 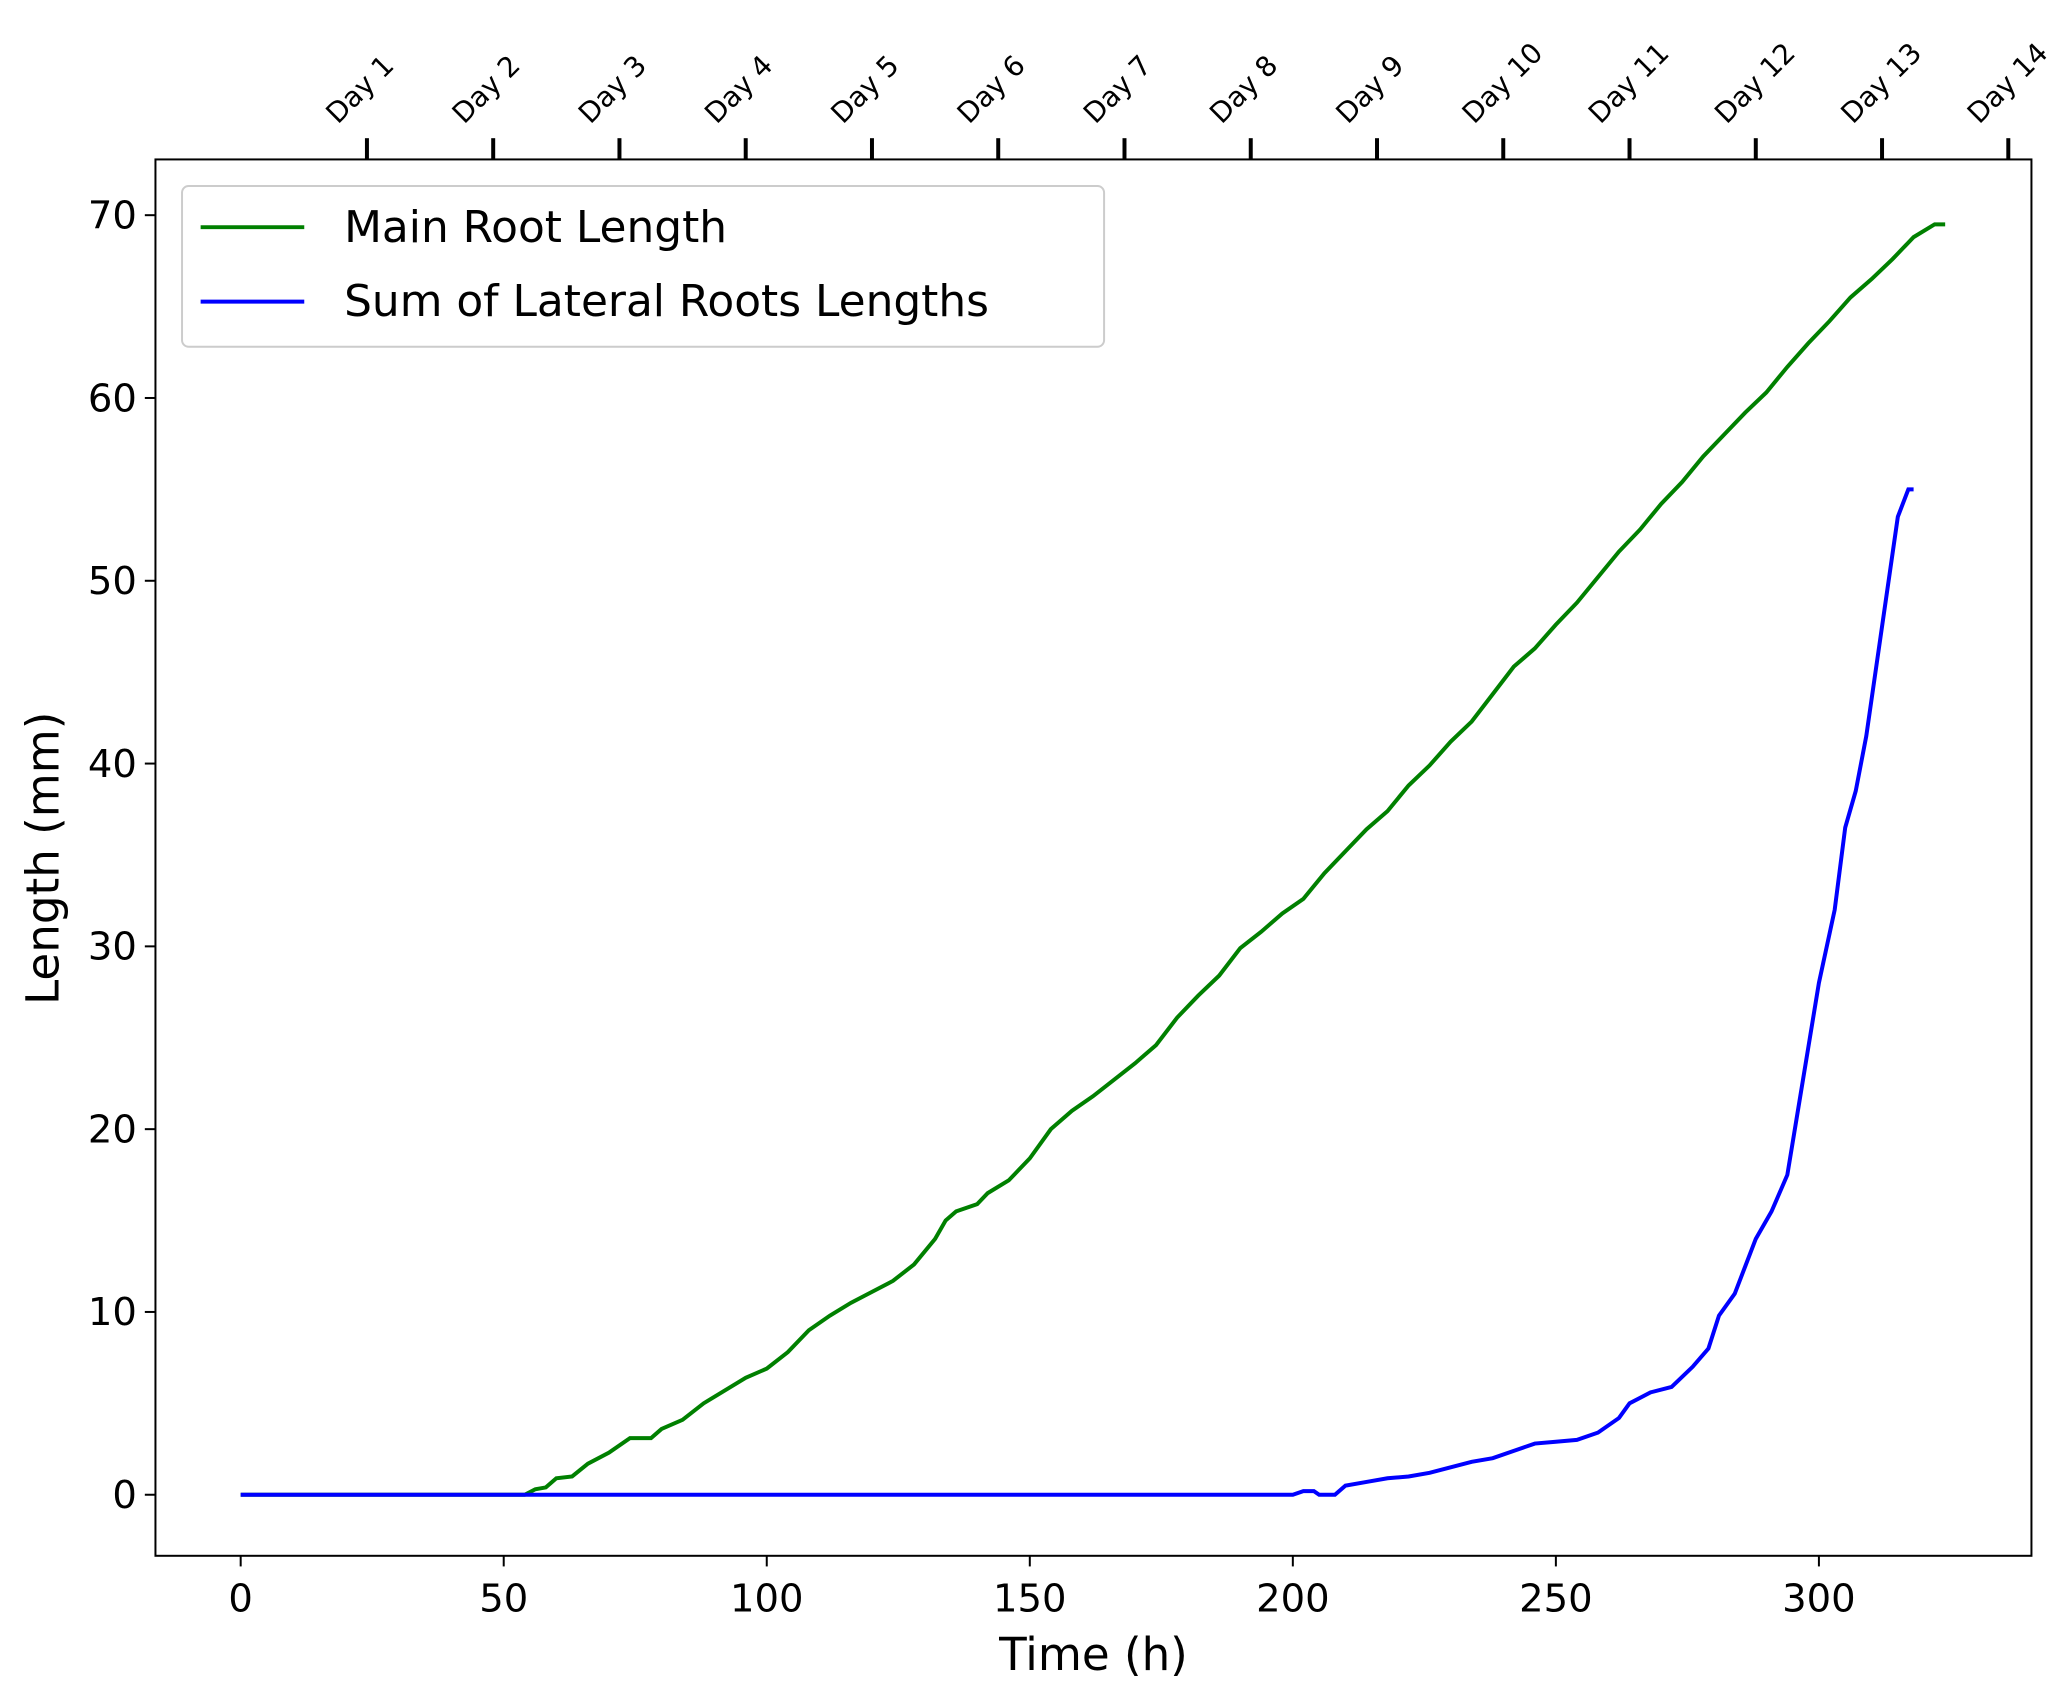 I want to click on y-tick-label: 20, so click(x=112, y=1129).